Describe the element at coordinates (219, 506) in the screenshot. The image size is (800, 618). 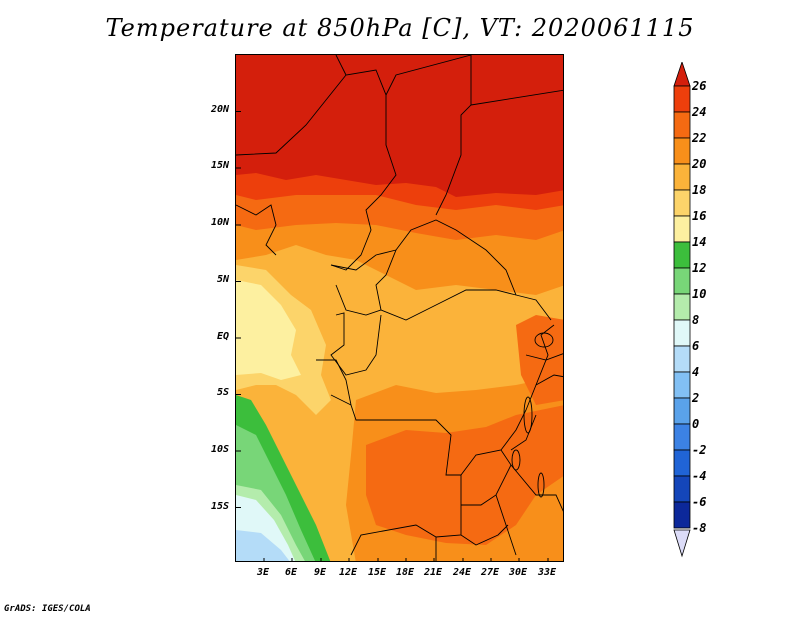
I see `lat-label-15s: 15S` at that location.